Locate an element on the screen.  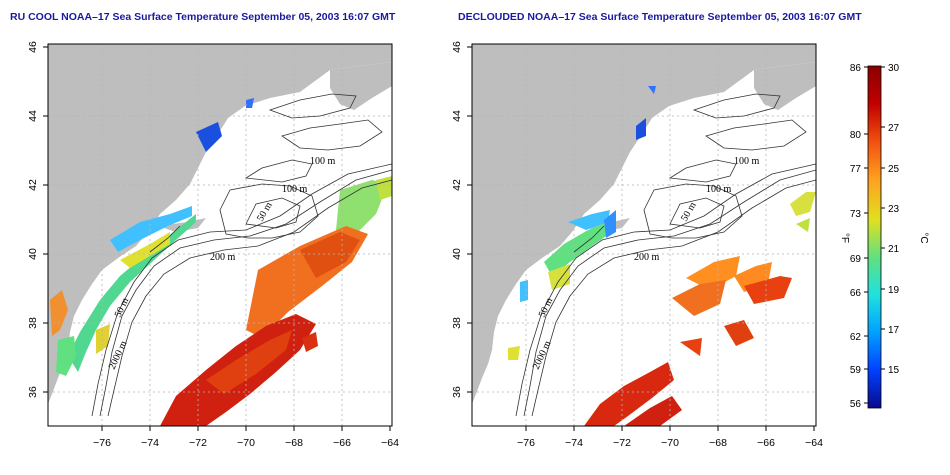
celsius-unit-label: °C is located at coordinates (923, 237).